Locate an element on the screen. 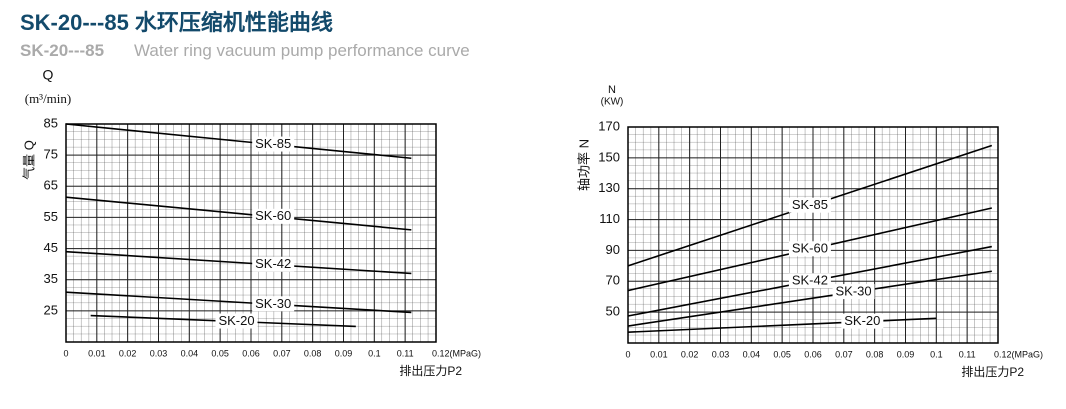 The image size is (1066, 409). y-tick-label: 110 is located at coordinates (609, 218).